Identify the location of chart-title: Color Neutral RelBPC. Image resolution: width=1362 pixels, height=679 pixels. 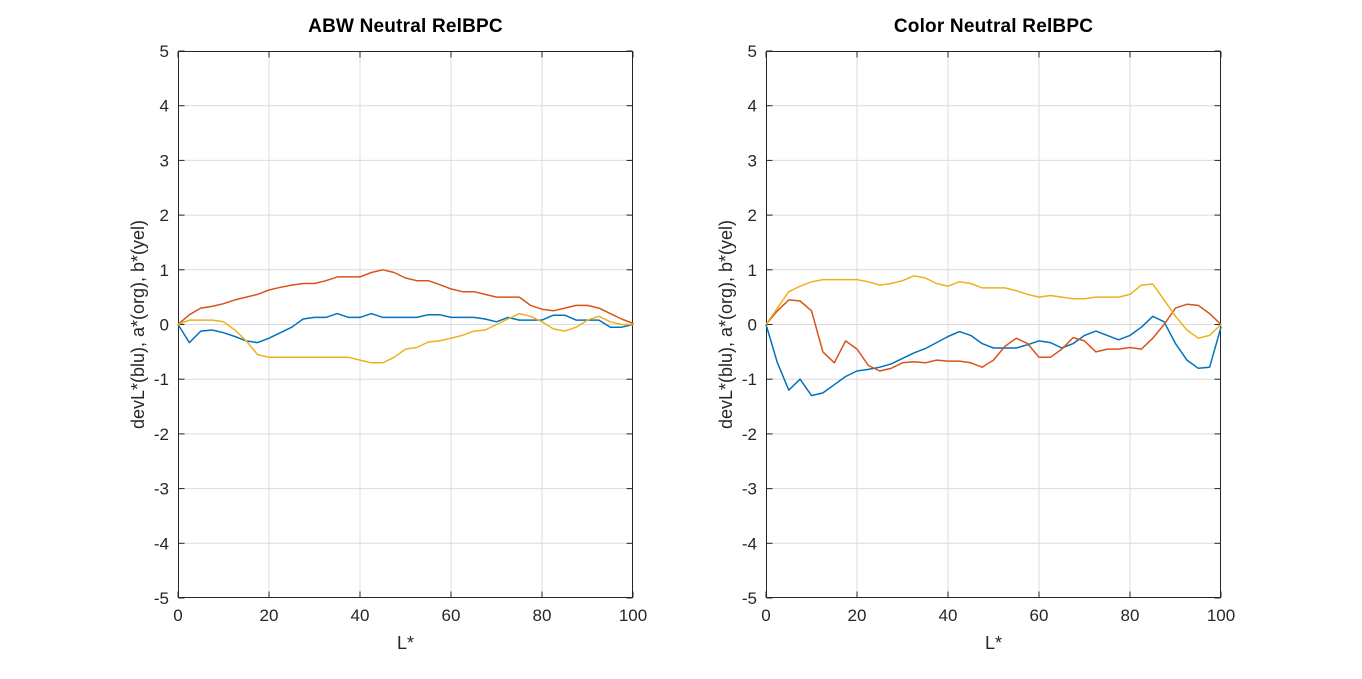
(993, 26).